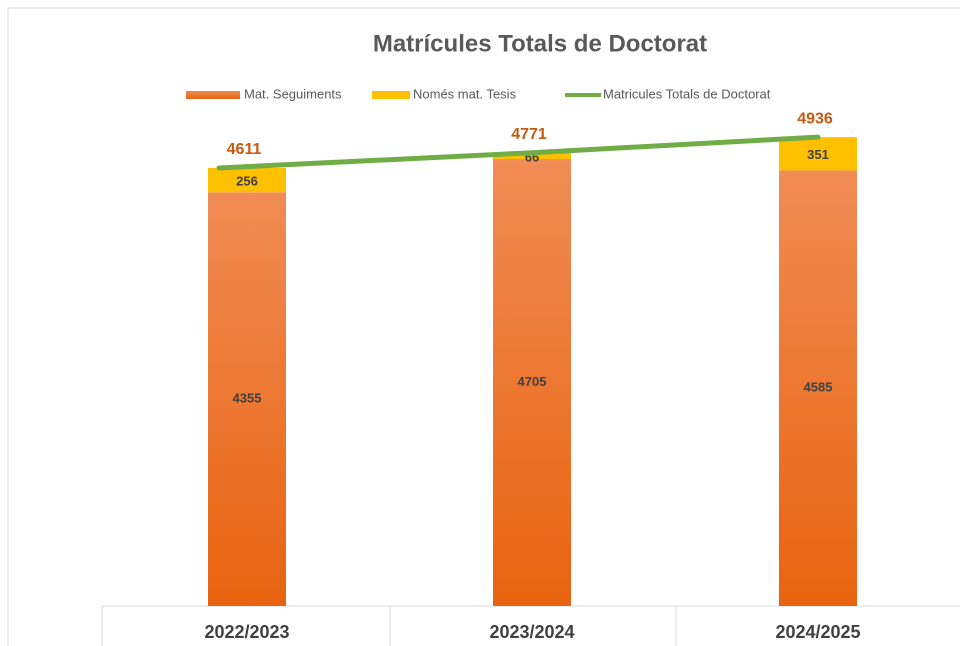 The width and height of the screenshot is (960, 646). I want to click on legend-label: Mat. Seguiments, so click(293, 93).